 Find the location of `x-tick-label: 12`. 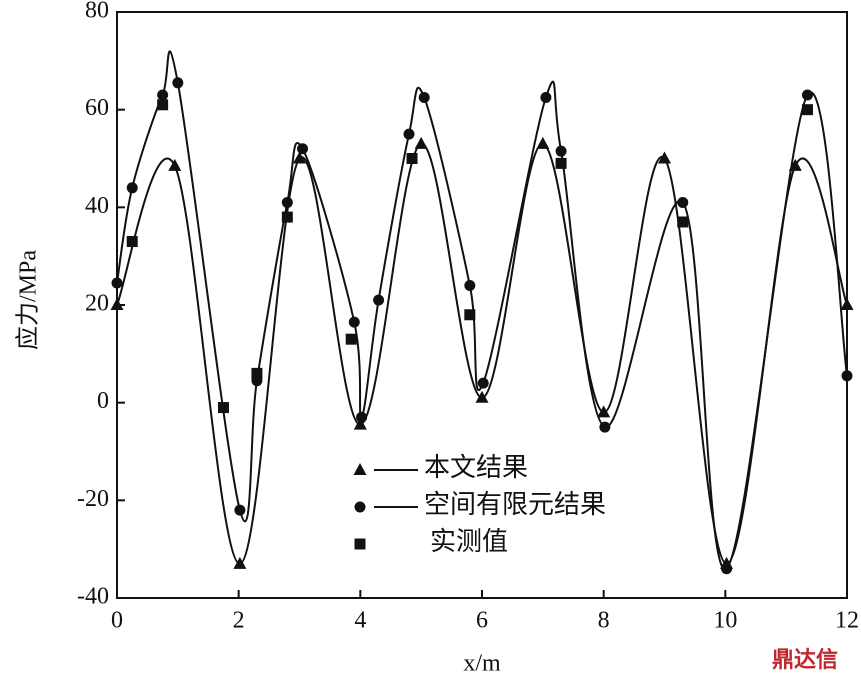

x-tick-label: 12 is located at coordinates (847, 621).